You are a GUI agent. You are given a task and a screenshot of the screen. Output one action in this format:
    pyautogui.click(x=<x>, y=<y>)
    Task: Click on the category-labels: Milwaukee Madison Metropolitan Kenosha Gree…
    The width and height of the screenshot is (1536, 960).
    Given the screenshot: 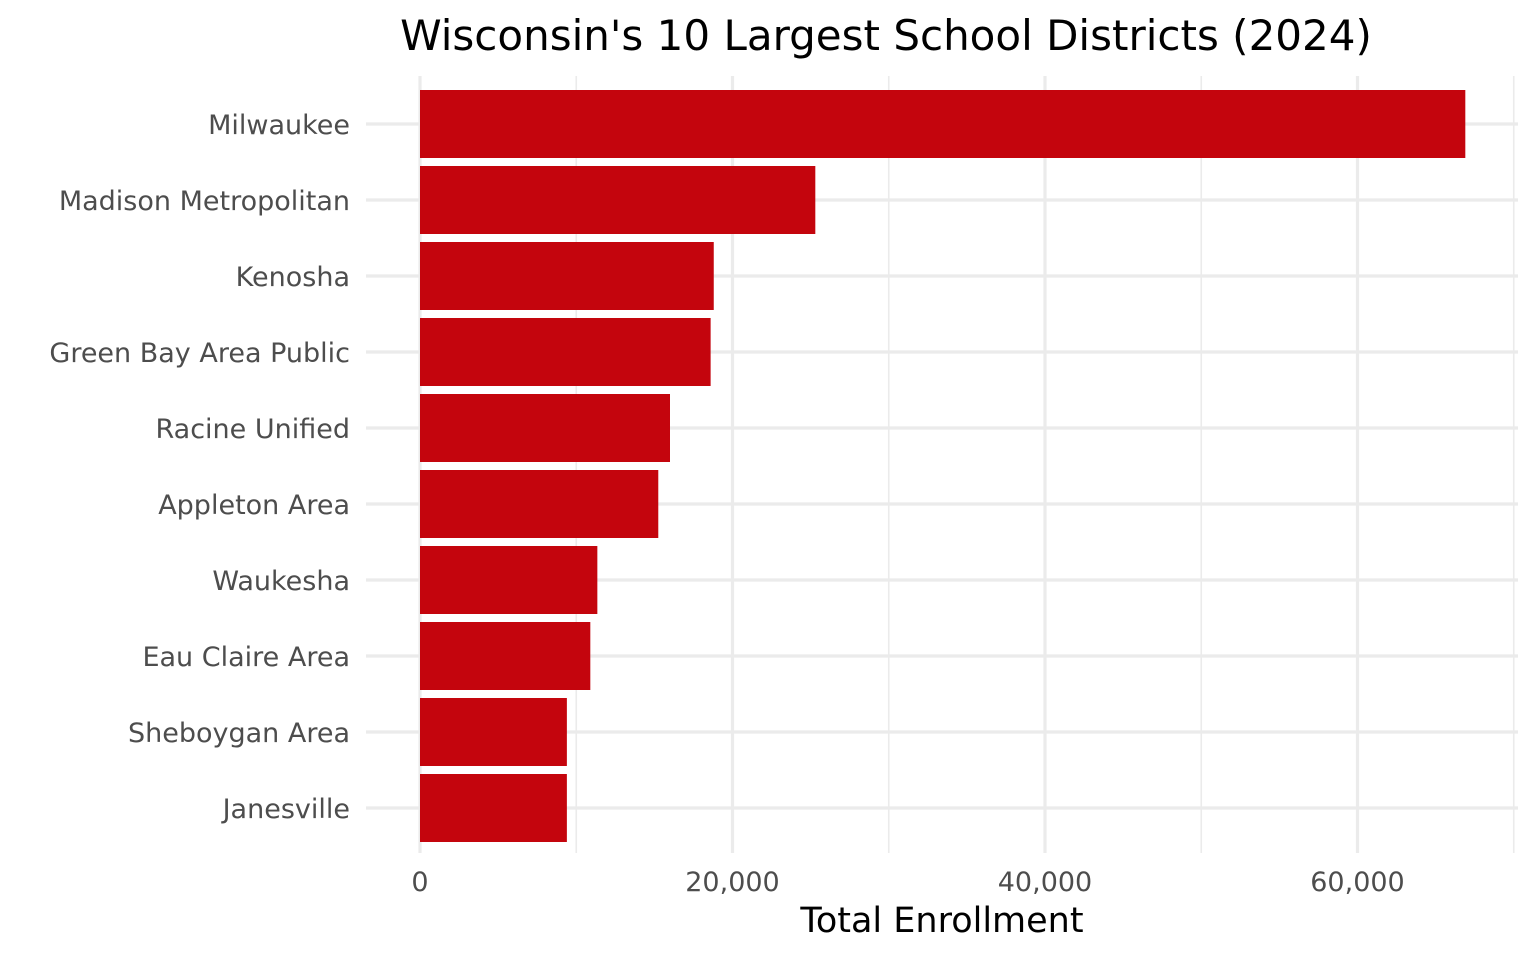 What is the action you would take?
    pyautogui.click(x=199, y=467)
    